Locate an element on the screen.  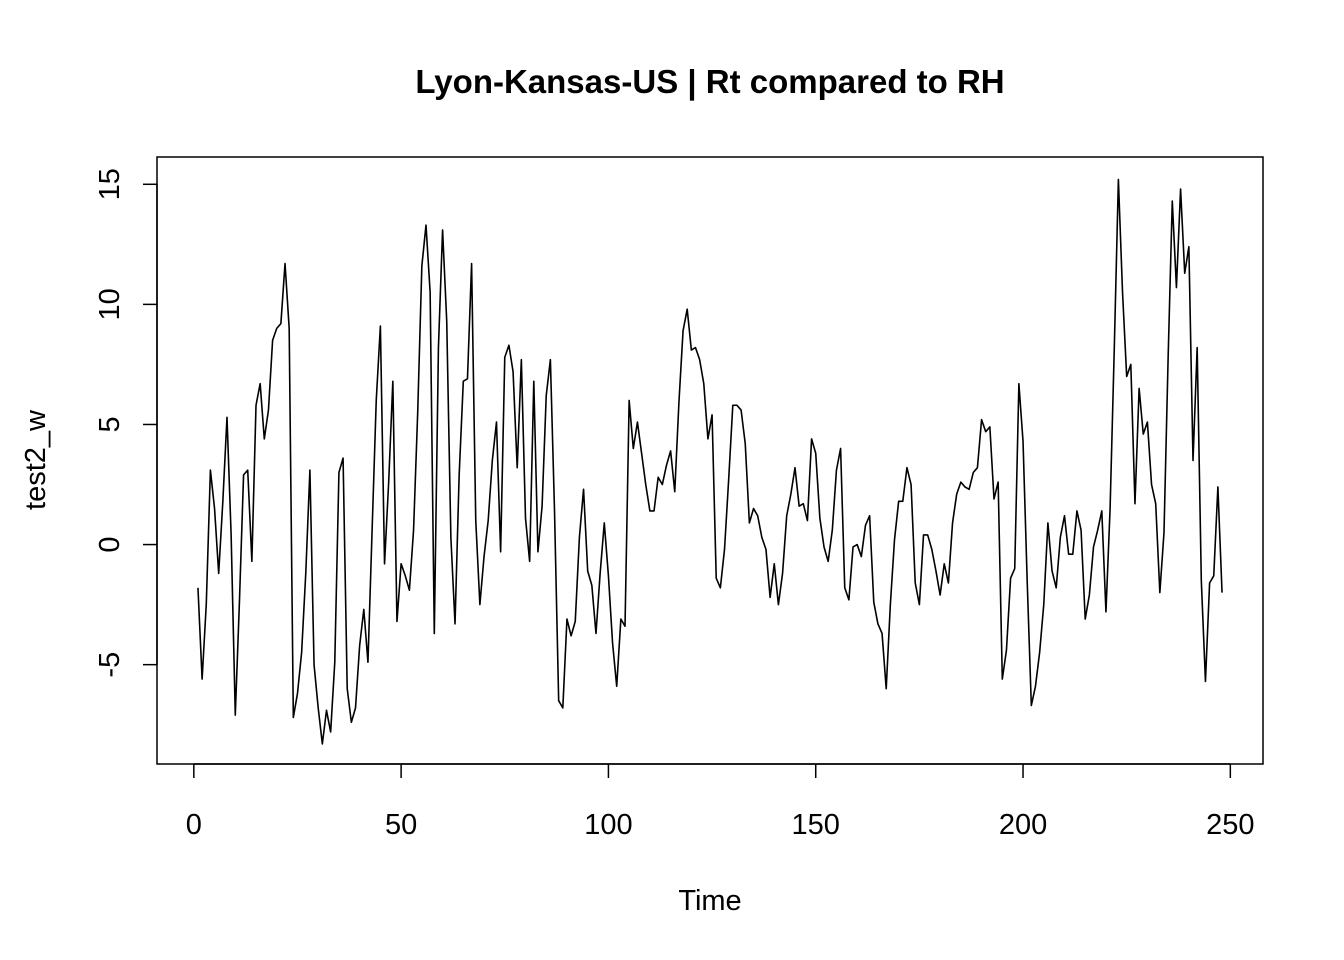
x-tick-label: 250 is located at coordinates (1230, 825).